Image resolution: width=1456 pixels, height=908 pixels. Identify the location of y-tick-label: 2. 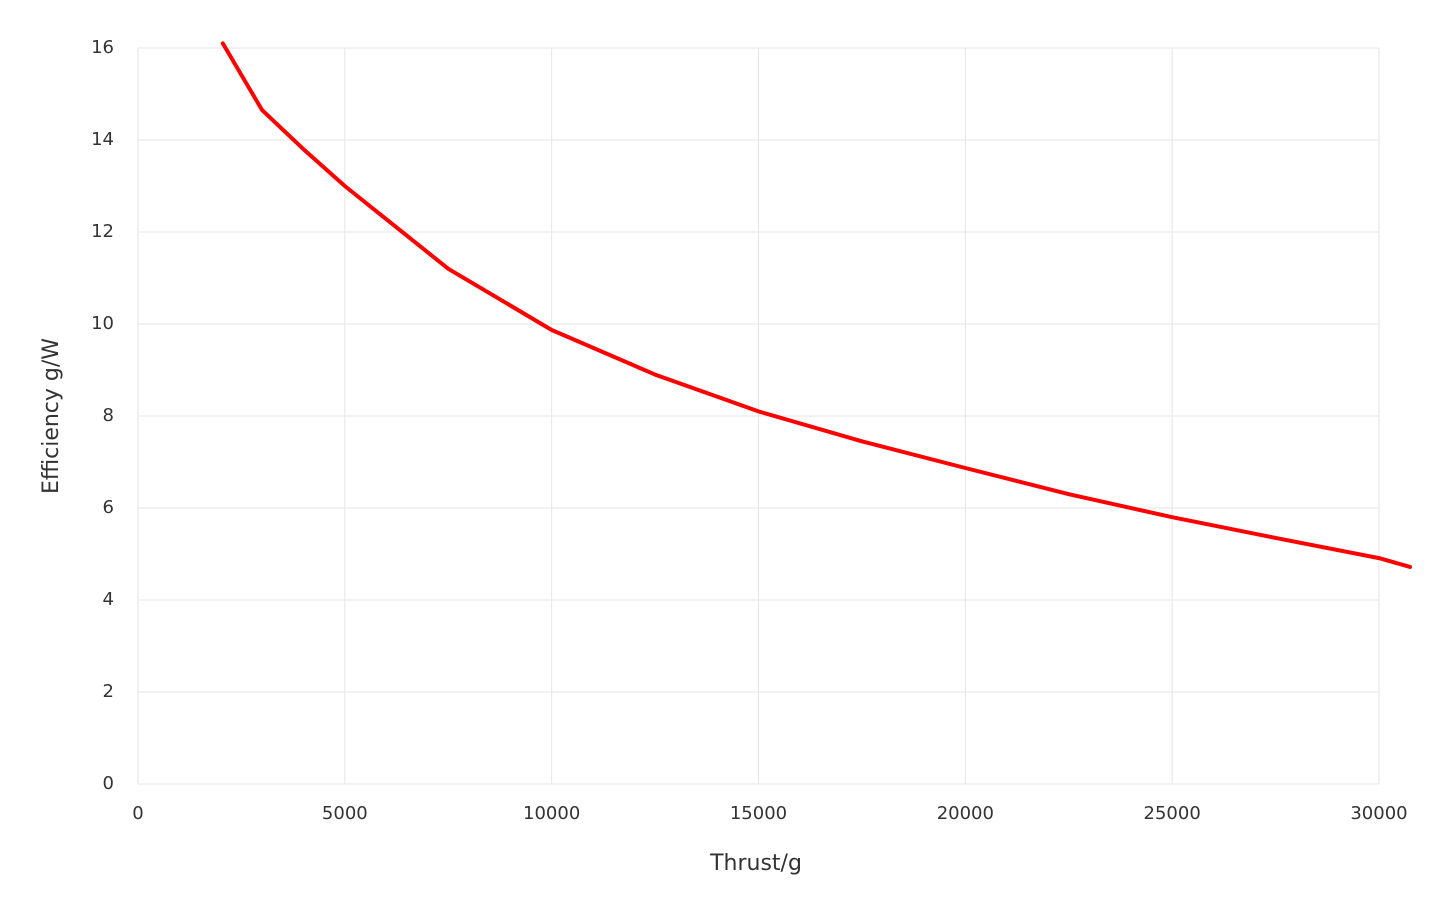
(108, 691).